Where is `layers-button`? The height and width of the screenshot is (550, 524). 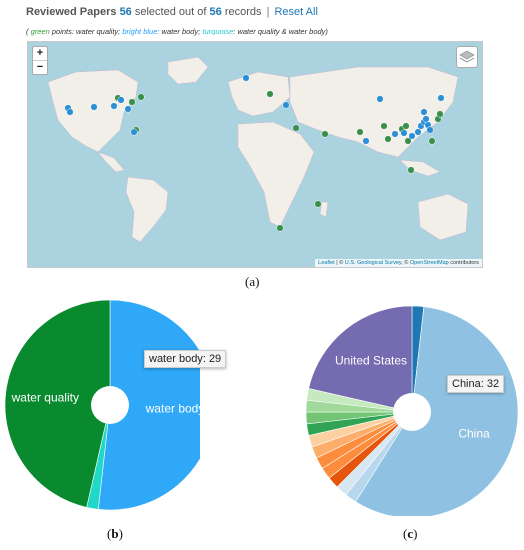
layers-button is located at coordinates (467, 57).